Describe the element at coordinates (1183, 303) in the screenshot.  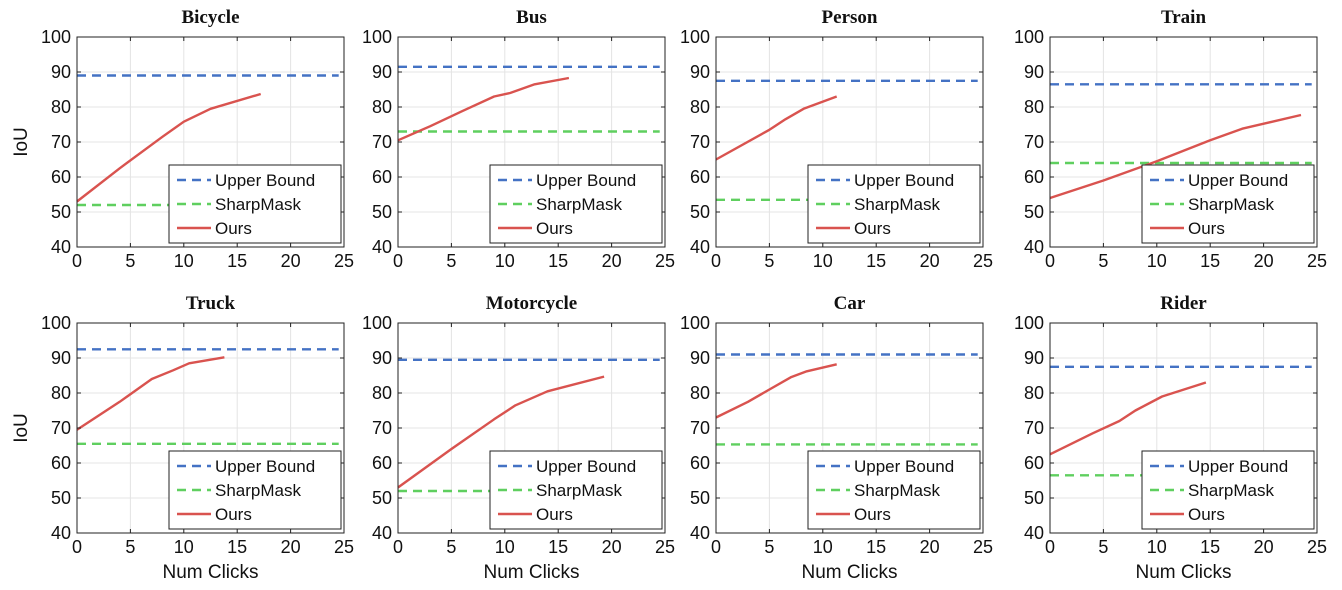
I see `chart-title: Rider` at that location.